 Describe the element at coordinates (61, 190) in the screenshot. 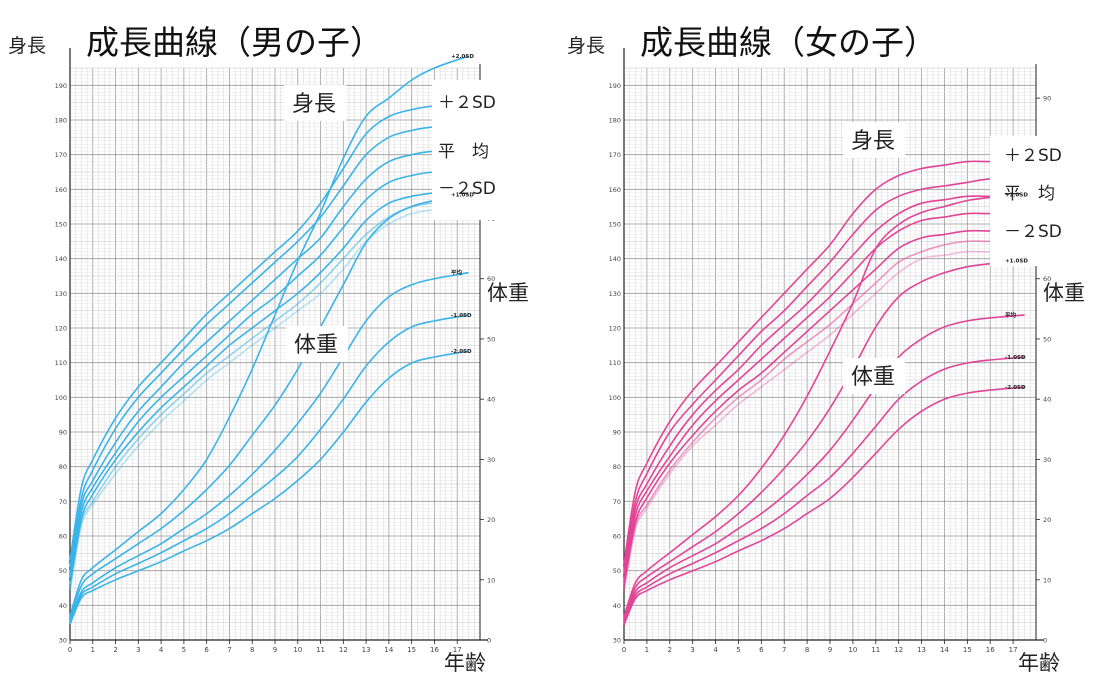

I see `height-tick-label: 160` at that location.